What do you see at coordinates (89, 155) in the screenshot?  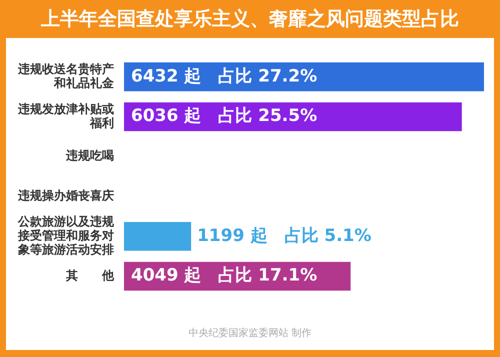 I see `y-tick-label: 违规吃喝` at bounding box center [89, 155].